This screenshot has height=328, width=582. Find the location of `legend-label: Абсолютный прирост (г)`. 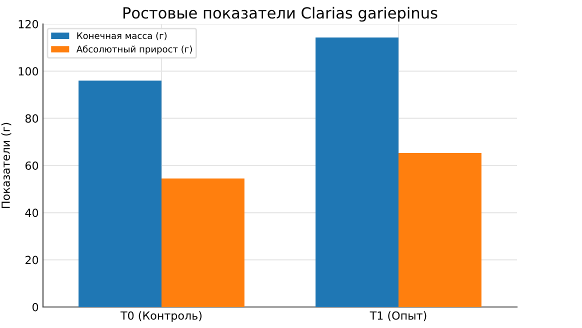

legend-label: Абсолютный прирост (г) is located at coordinates (134, 49).